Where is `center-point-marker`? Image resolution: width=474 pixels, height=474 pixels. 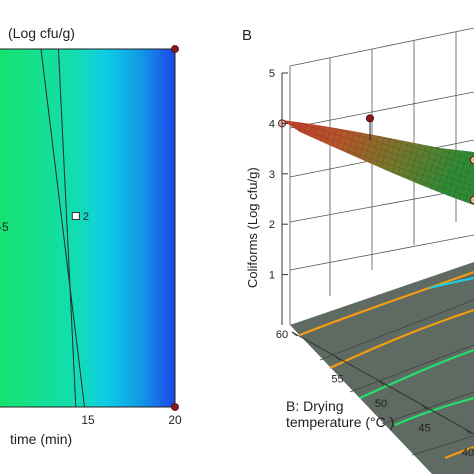 center-point-marker is located at coordinates (75, 216).